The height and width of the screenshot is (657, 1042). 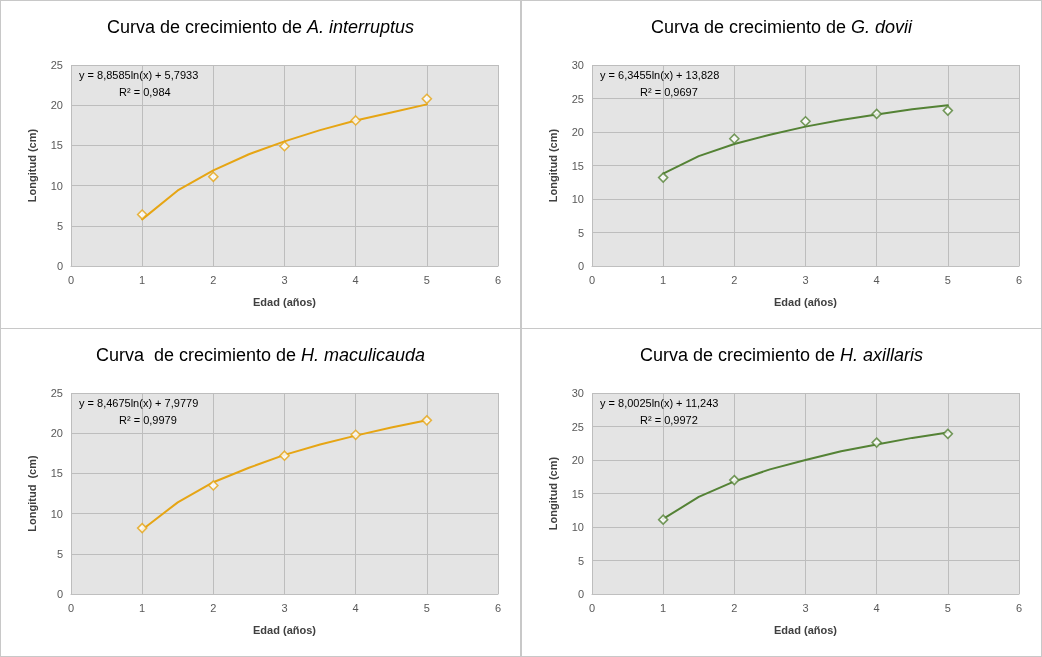 What do you see at coordinates (139, 402) in the screenshot?
I see `annotation: y = 8,4675ln(x) + 7,9779` at bounding box center [139, 402].